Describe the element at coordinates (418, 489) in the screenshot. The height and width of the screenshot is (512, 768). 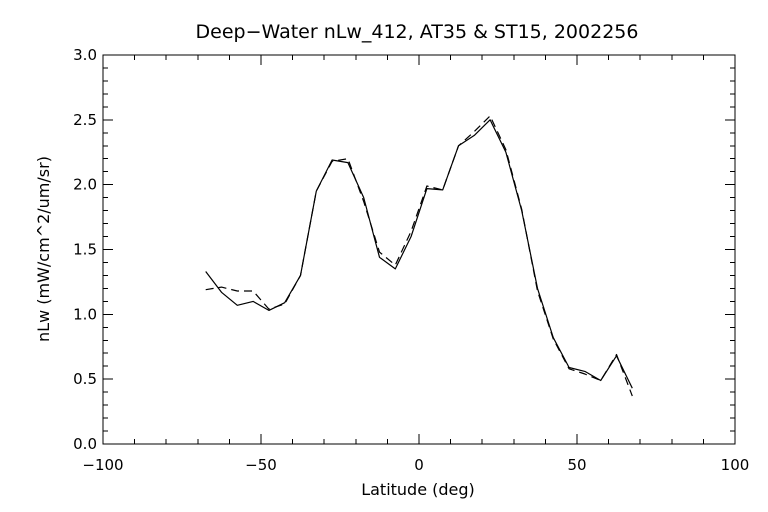
I see `x-axis-label: Latitude (deg)` at that location.